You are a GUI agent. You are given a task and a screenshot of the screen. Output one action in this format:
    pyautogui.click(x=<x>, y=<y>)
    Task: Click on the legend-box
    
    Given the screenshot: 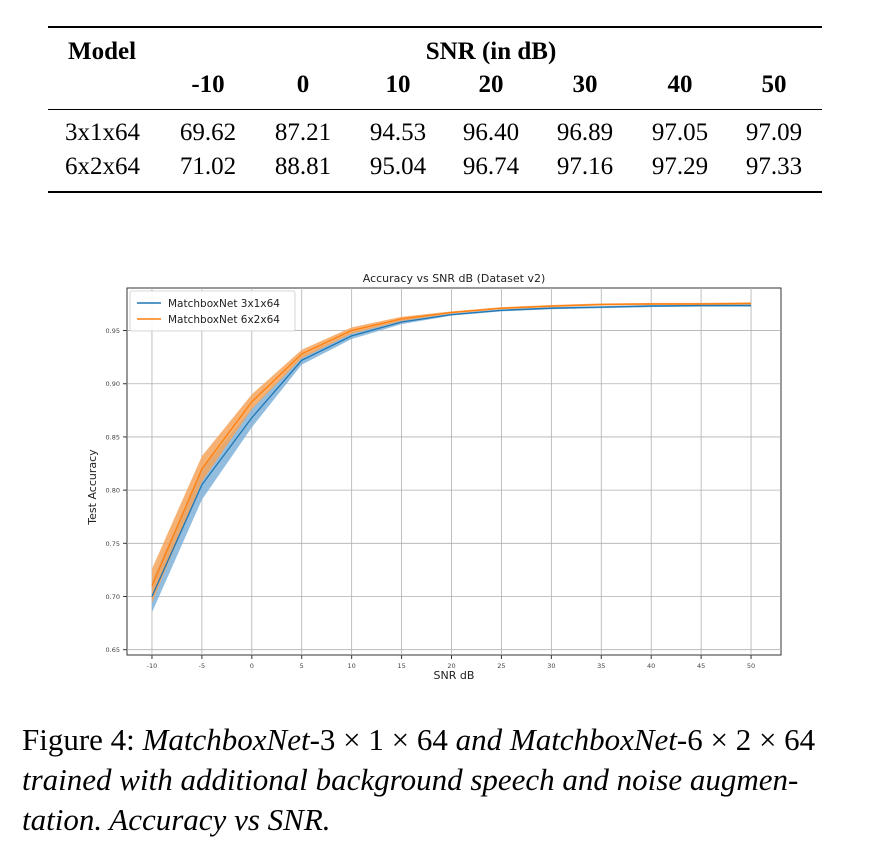 What is the action you would take?
    pyautogui.click(x=212, y=311)
    